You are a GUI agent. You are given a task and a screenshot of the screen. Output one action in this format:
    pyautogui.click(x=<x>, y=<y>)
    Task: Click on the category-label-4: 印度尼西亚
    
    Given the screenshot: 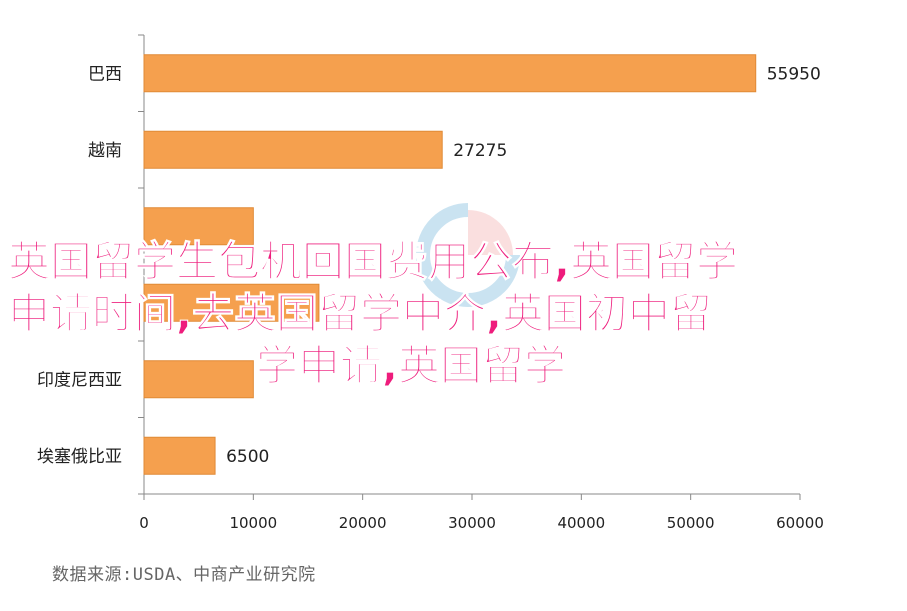 What is the action you would take?
    pyautogui.click(x=79, y=380)
    